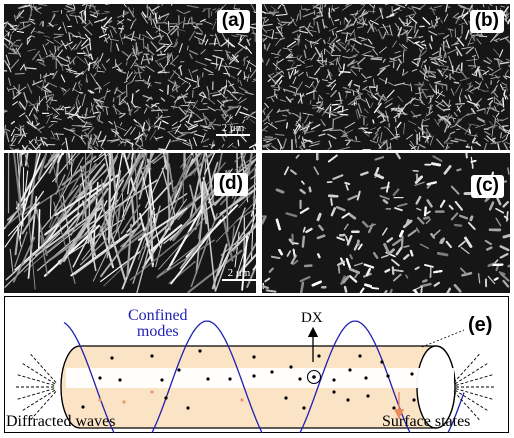 The image size is (514, 438). Describe the element at coordinates (233, 135) in the screenshot. I see `scale-bar-line-a` at that location.